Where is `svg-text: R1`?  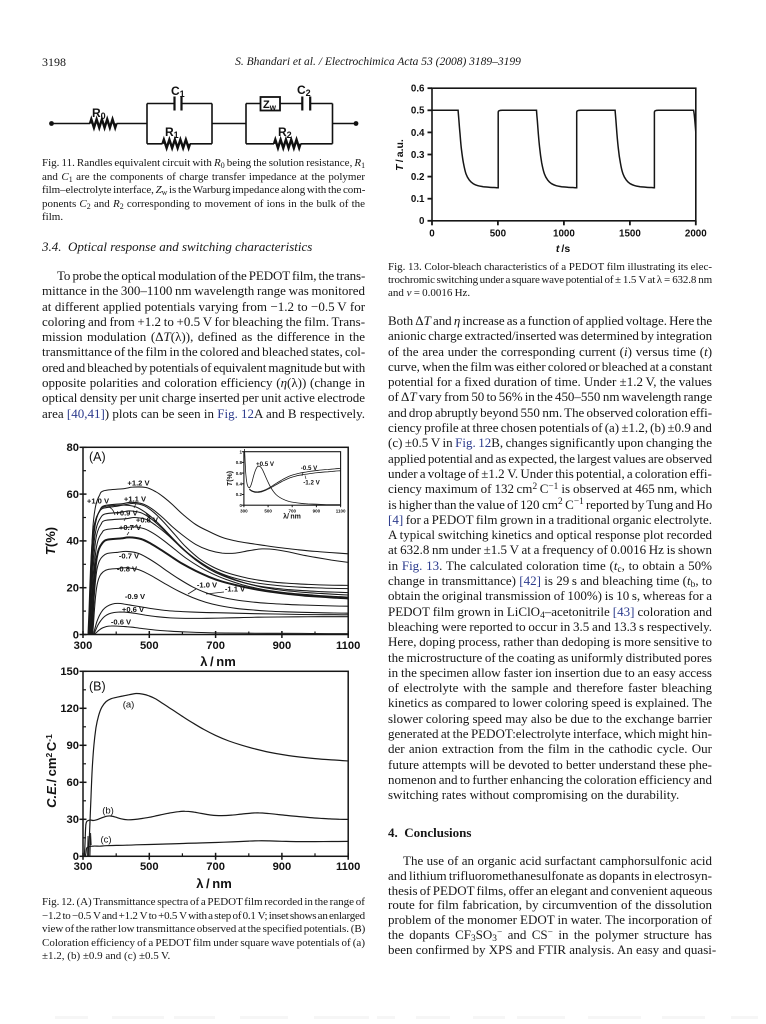
svg-text: R1 is located at coordinates (172, 132).